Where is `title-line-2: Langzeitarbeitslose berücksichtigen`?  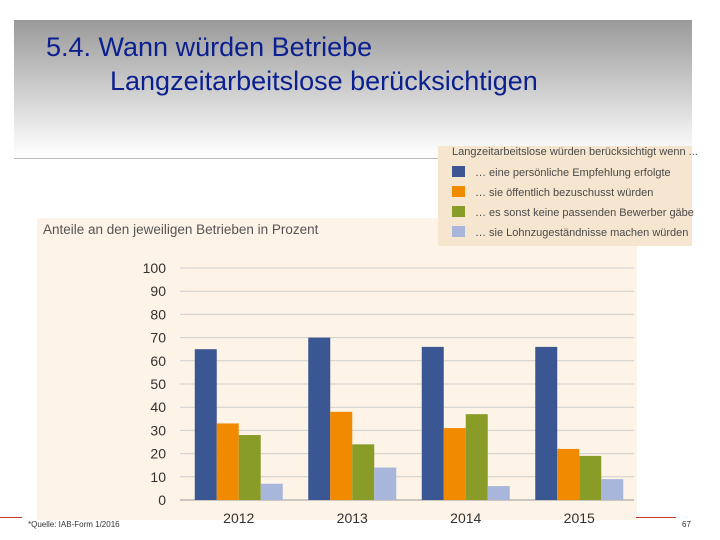 title-line-2: Langzeitarbeitslose berücksichtigen is located at coordinates (324, 81).